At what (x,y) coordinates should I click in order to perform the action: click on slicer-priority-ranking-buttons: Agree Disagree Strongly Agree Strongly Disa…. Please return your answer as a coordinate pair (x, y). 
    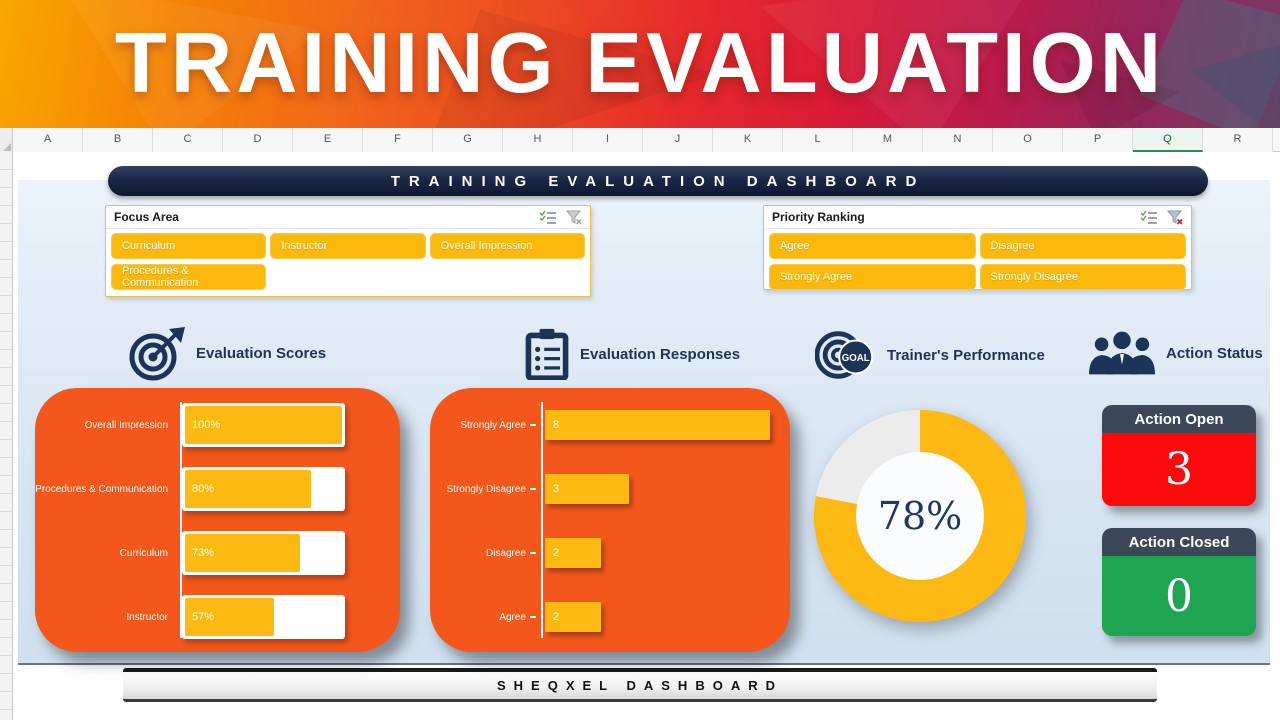
    Looking at the image, I should click on (977, 261).